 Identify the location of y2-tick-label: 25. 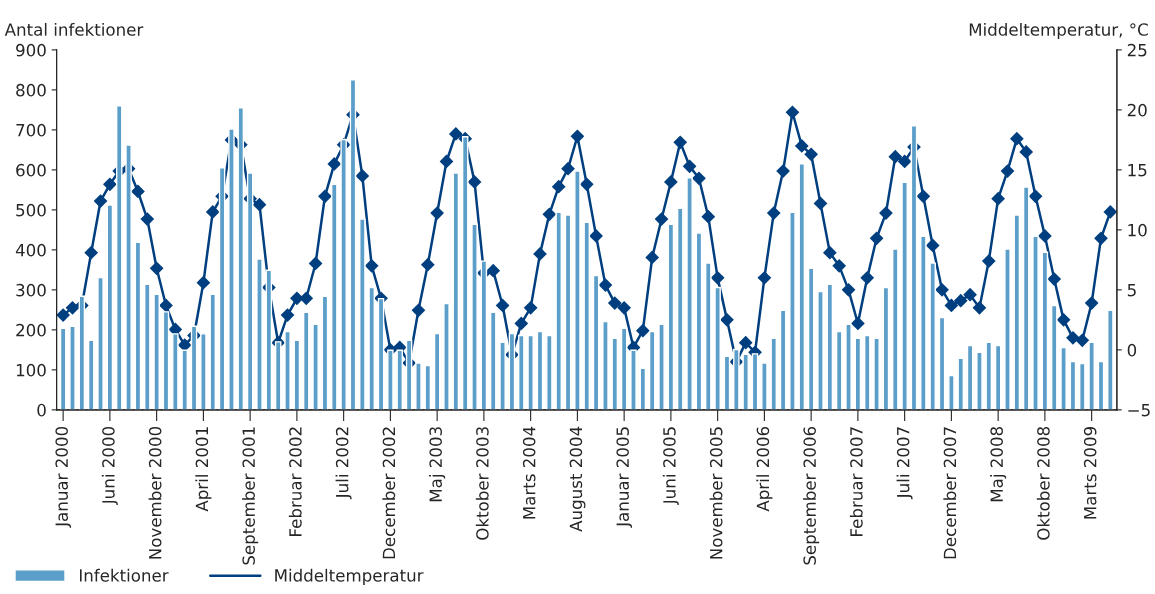
(1137, 50).